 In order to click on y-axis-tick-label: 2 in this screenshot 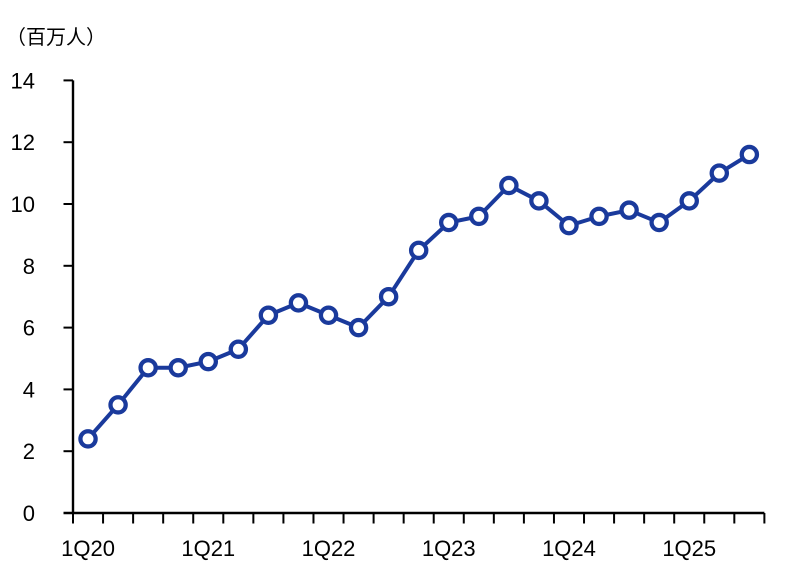, I will do `click(29, 451)`.